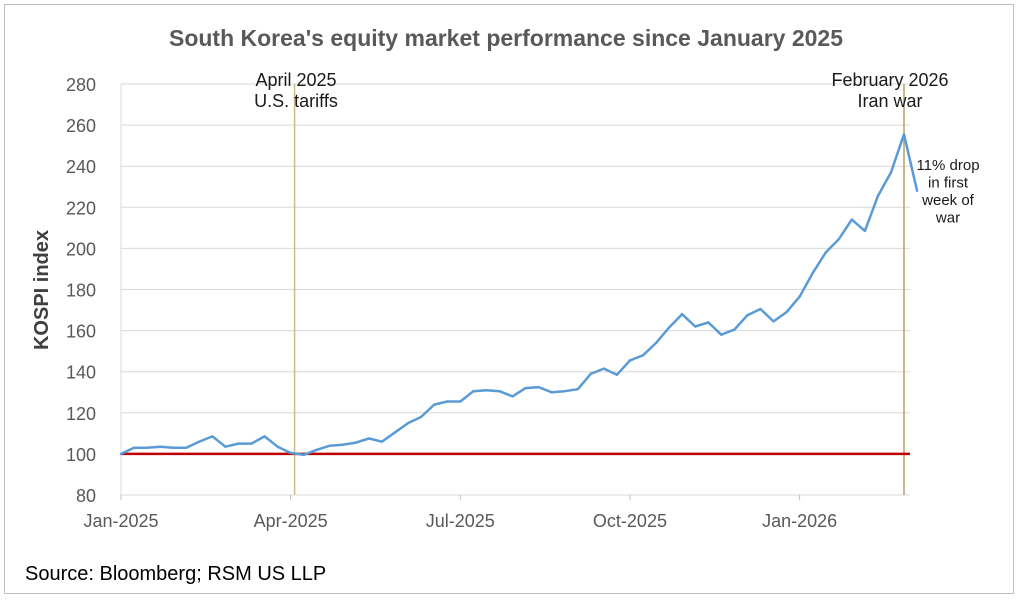 This screenshot has width=1020, height=600. Describe the element at coordinates (291, 521) in the screenshot. I see `x-tick-label: Apr-2025` at that location.